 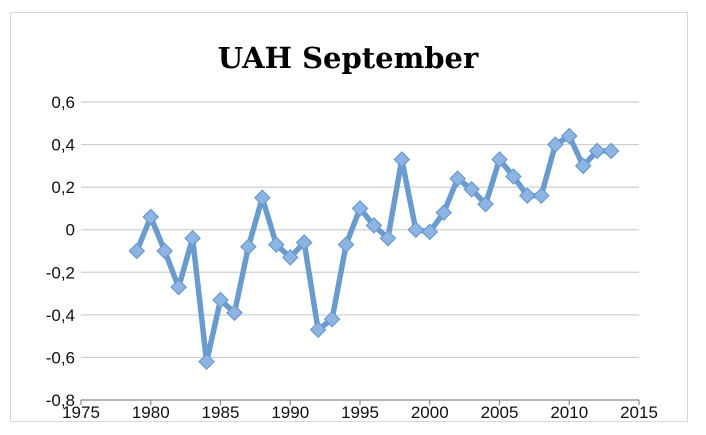 What do you see at coordinates (63, 102) in the screenshot?
I see `y-tick-label: 0,6` at bounding box center [63, 102].